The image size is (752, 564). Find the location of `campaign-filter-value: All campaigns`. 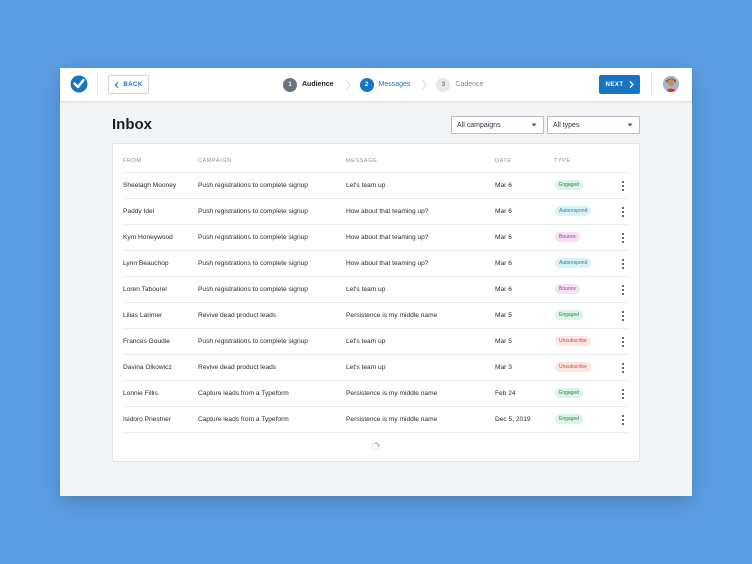

campaign-filter-value: All campaigns is located at coordinates (479, 125).